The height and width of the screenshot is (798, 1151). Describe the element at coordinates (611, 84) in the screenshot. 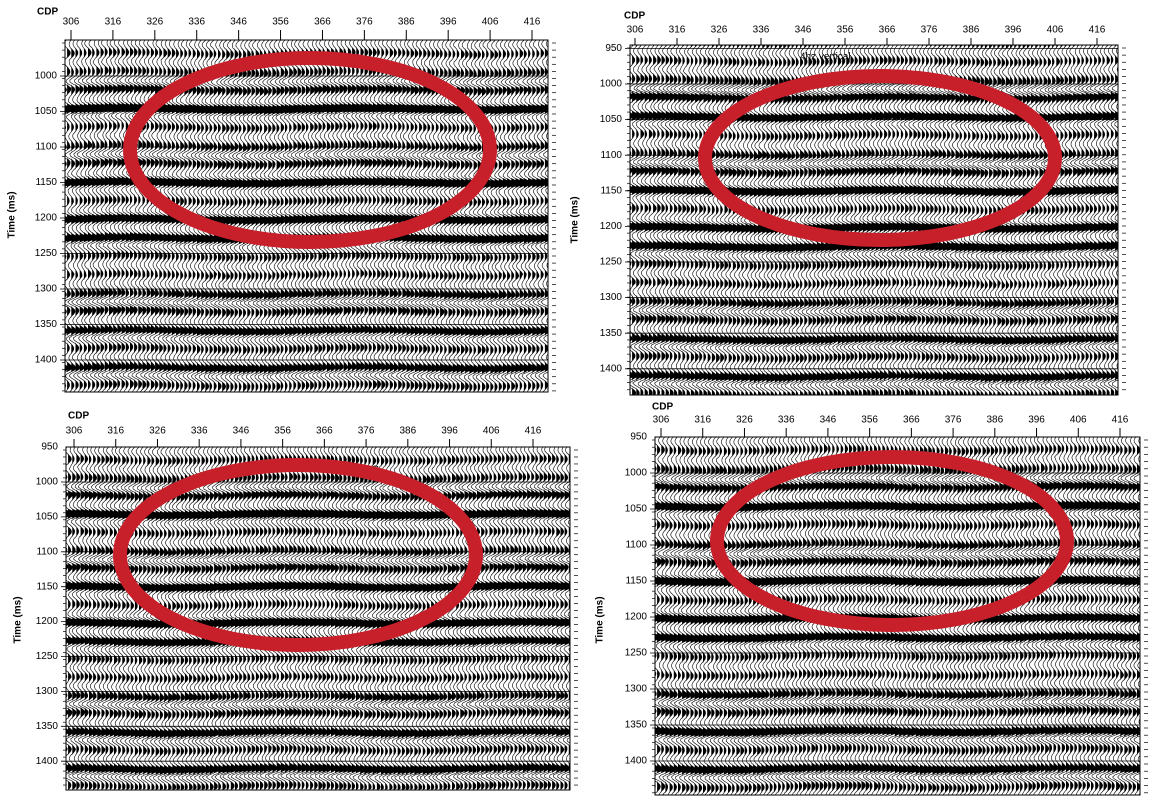

I see `y-tick-label: 1000` at that location.